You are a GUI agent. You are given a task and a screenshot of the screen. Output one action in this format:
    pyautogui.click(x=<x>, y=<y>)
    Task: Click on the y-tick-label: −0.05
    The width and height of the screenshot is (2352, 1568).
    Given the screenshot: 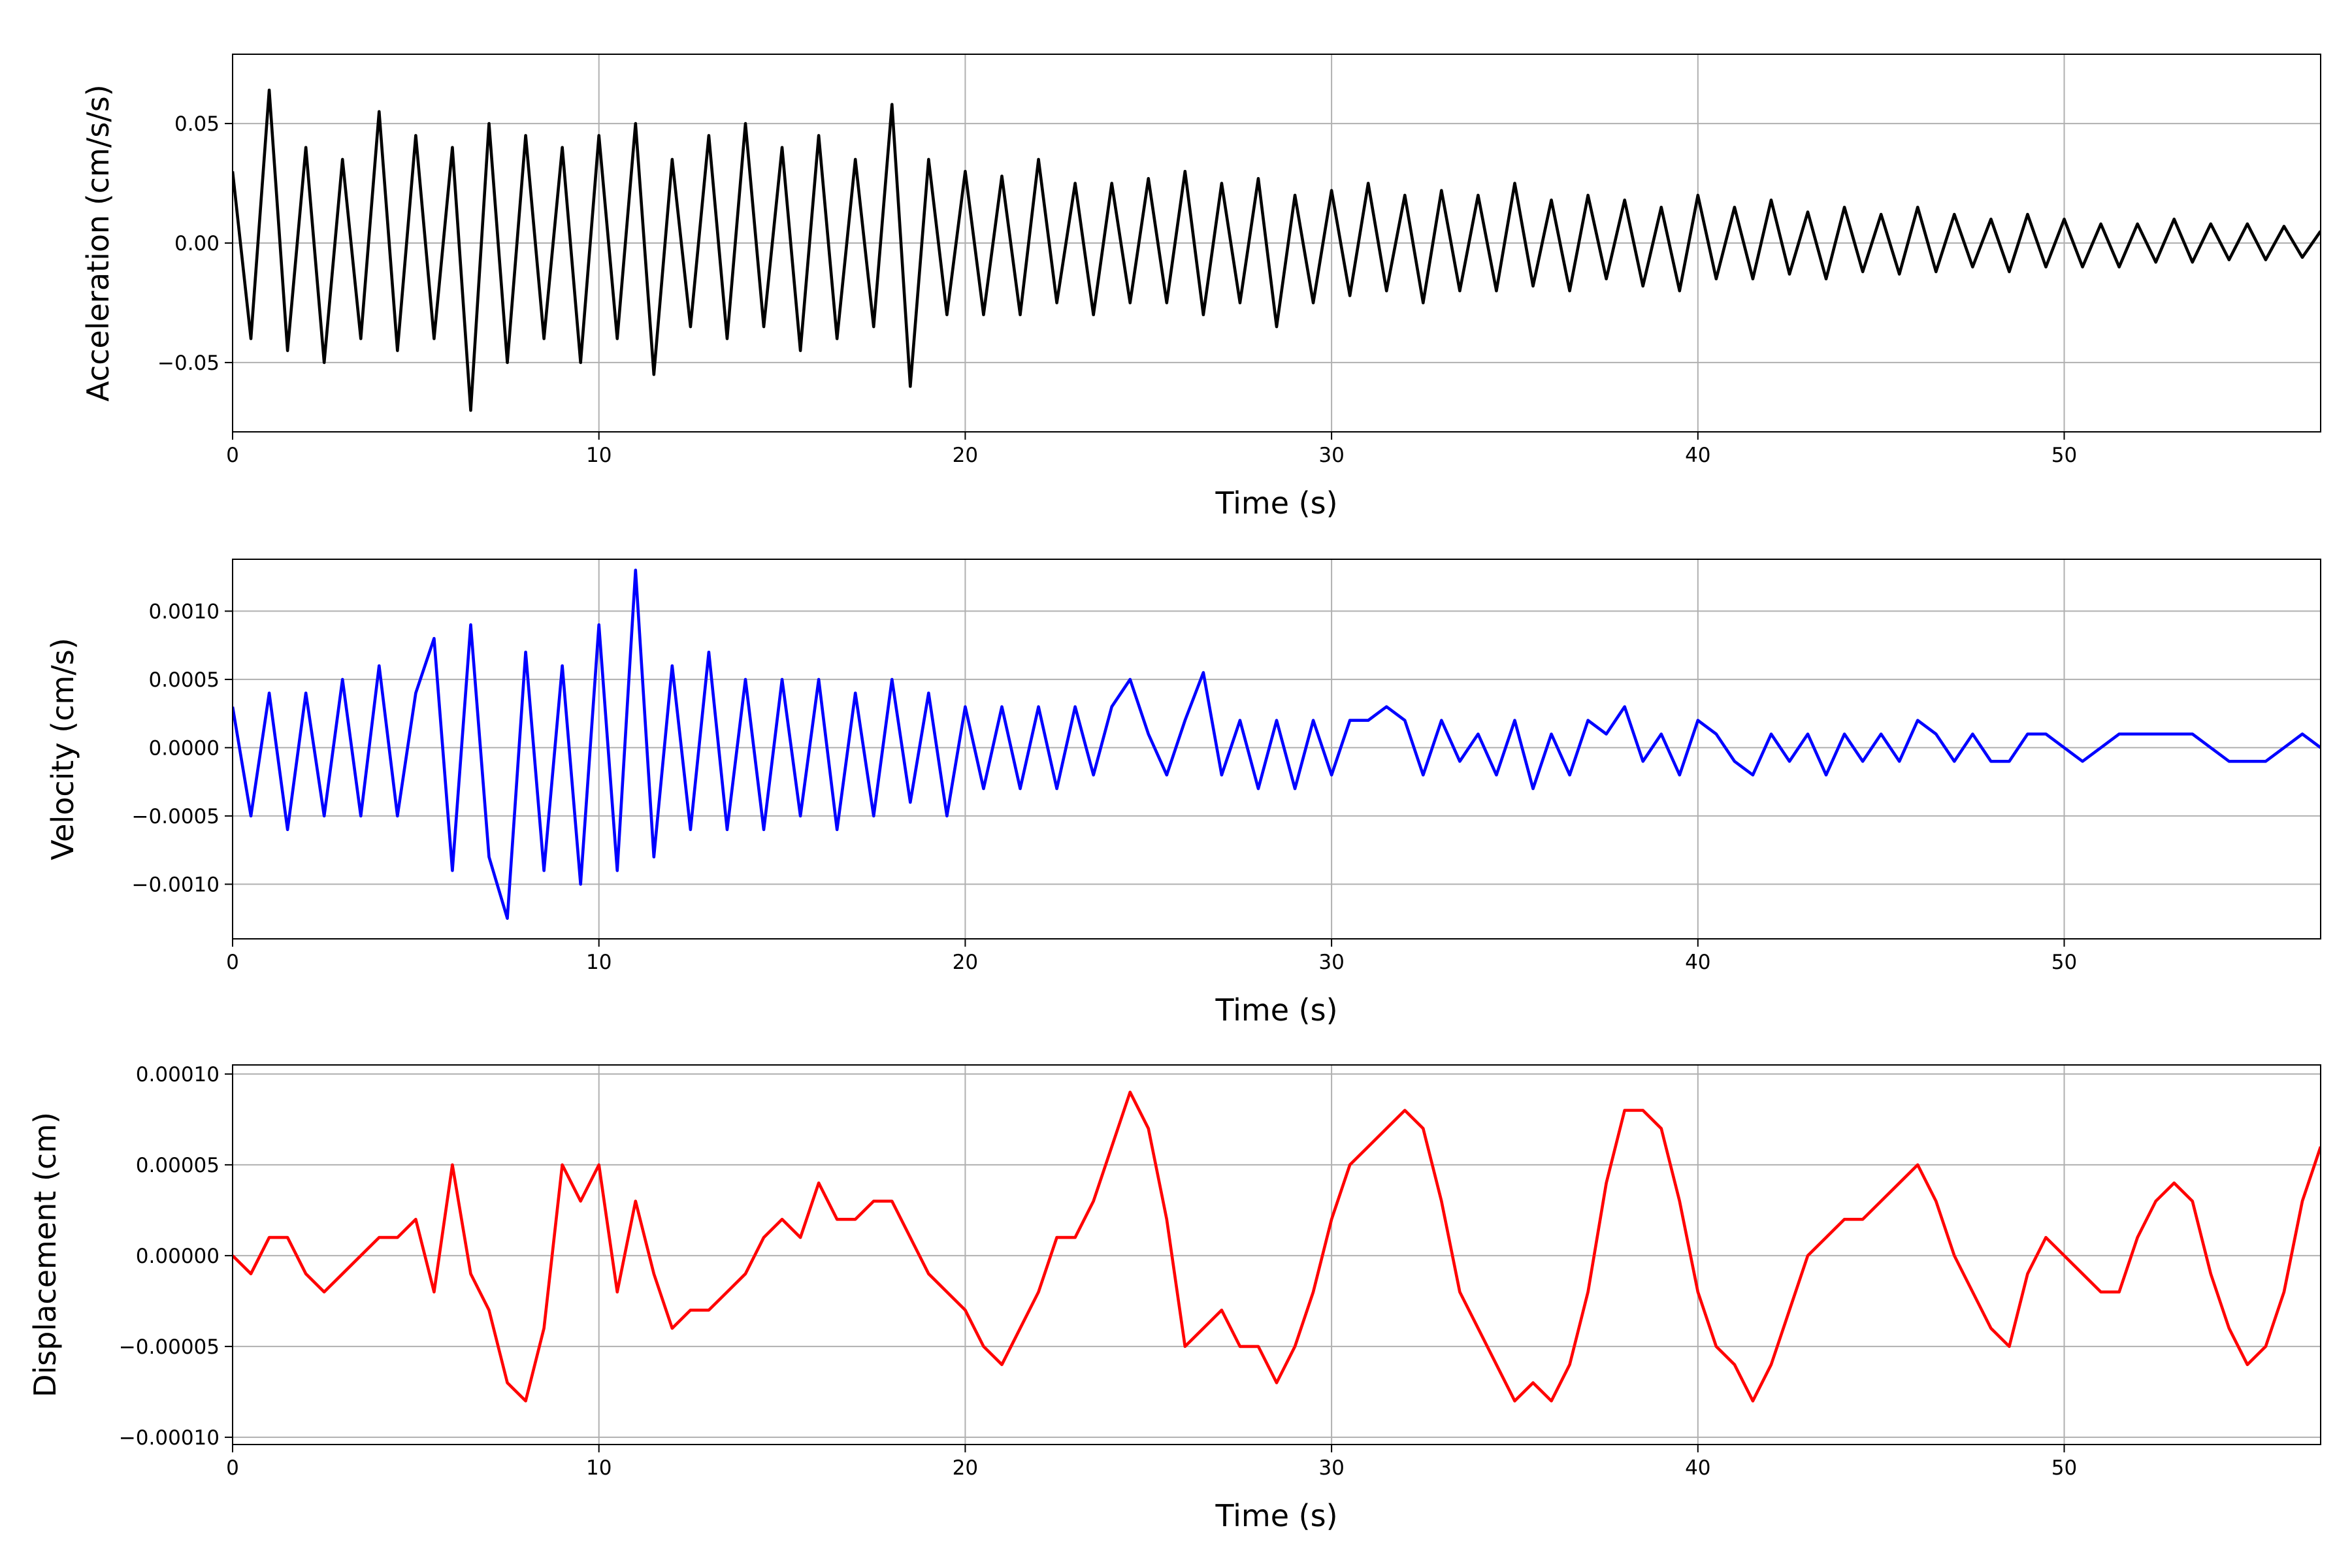 What is the action you would take?
    pyautogui.click(x=188, y=363)
    